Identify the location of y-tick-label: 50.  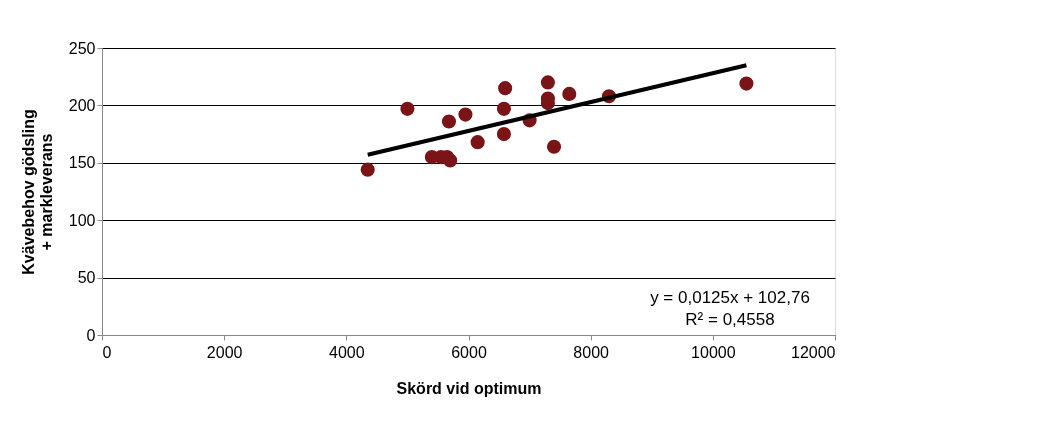
(86, 278).